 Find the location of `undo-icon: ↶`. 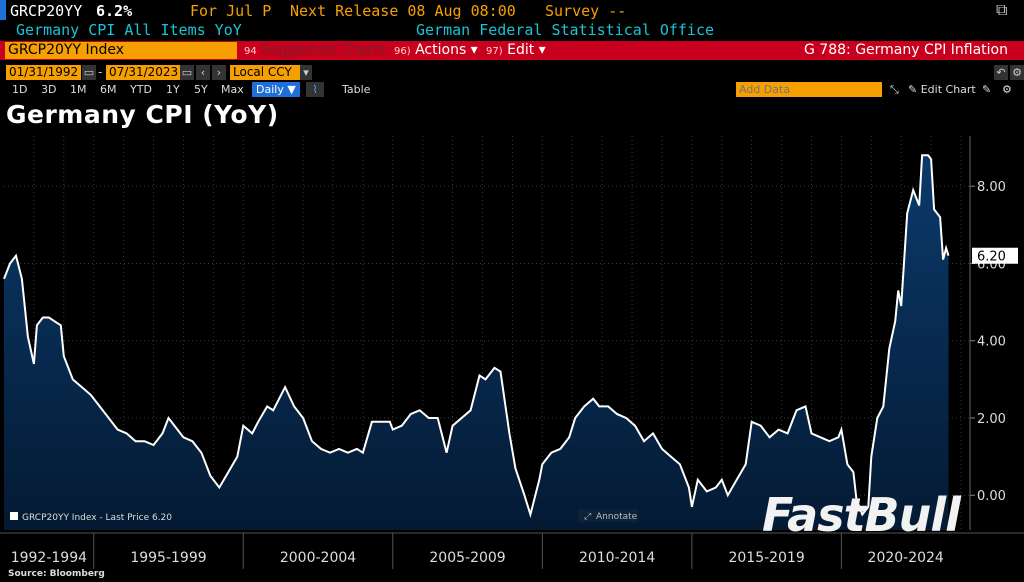

undo-icon: ↶ is located at coordinates (1001, 72).